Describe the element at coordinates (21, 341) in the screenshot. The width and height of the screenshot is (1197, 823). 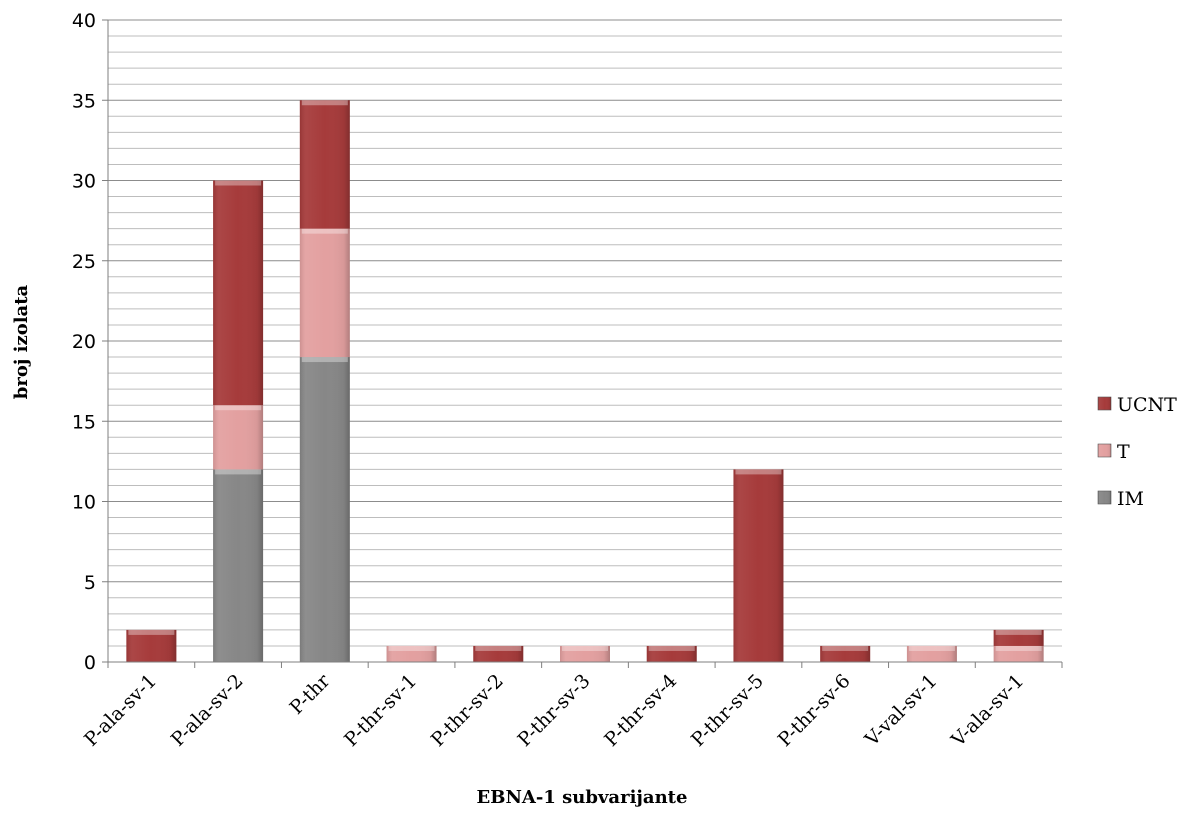
I see `y-axis-title: broj izolata` at that location.